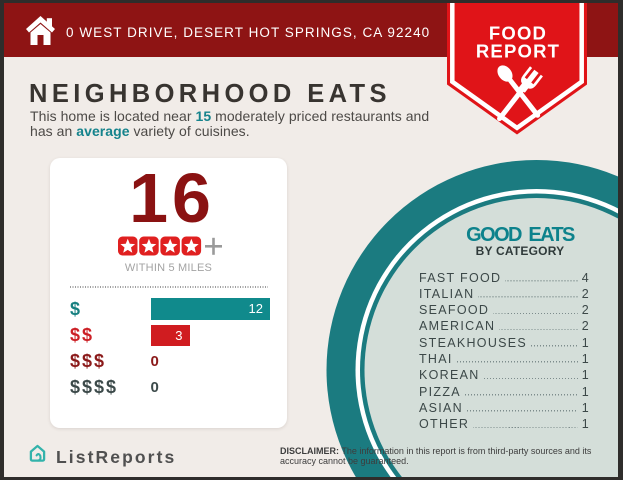 Image resolution: width=623 pixels, height=480 pixels. What do you see at coordinates (518, 33) in the screenshot?
I see `svg-text: FOOD` at bounding box center [518, 33].